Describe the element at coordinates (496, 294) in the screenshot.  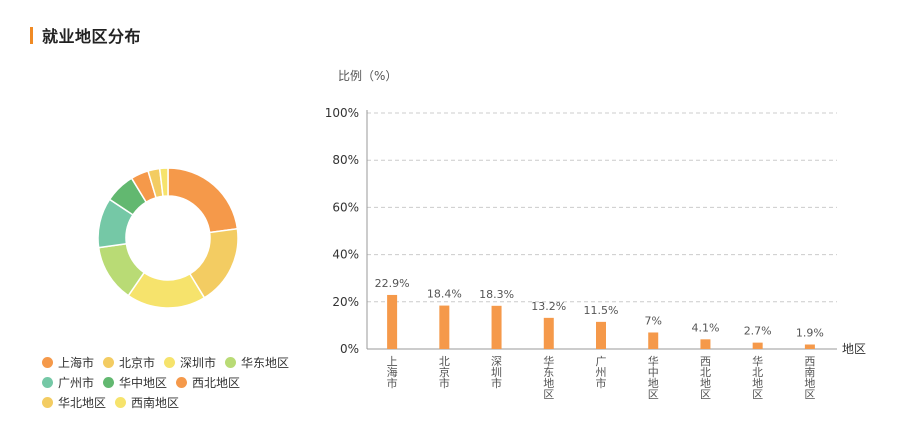
I see `bar-value-label: 18.3%` at that location.